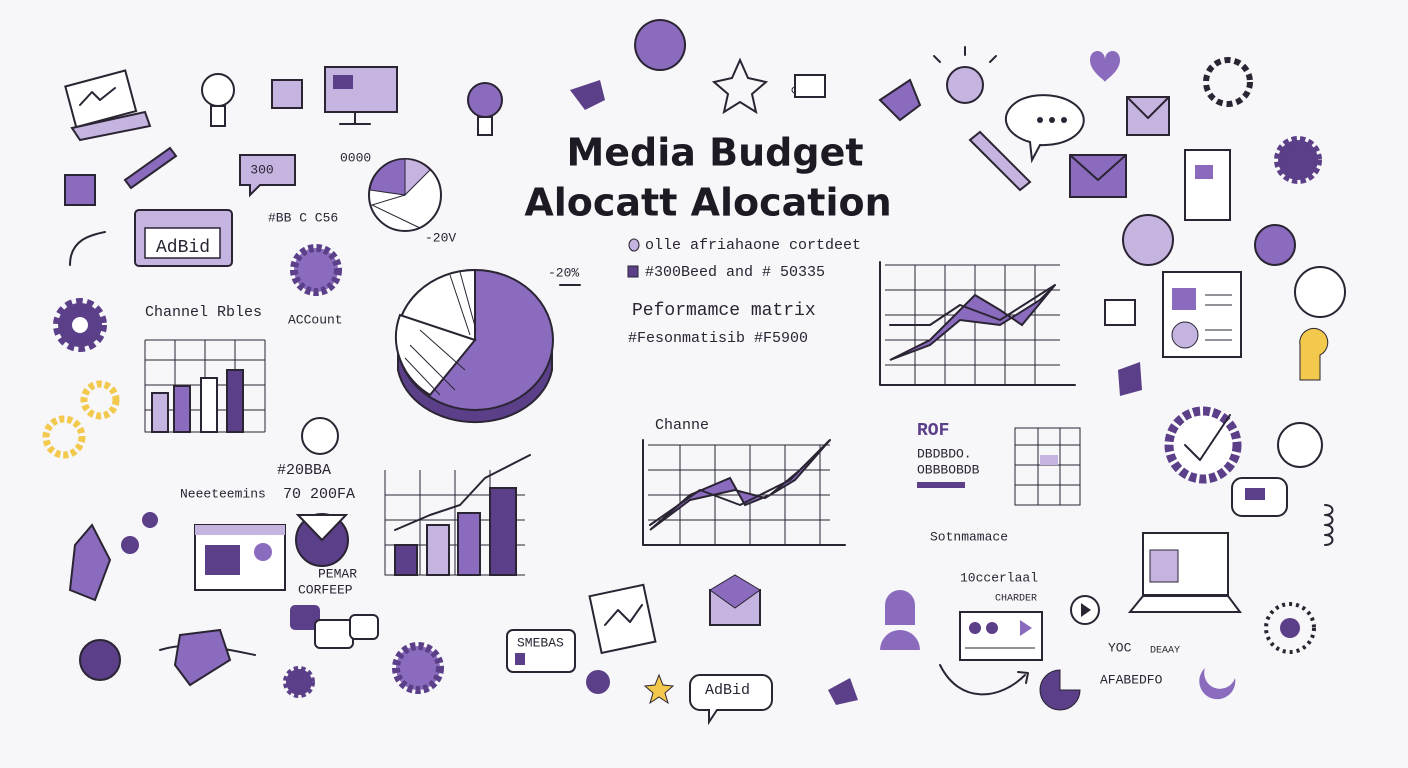 This screenshot has width=1408, height=768. Describe the element at coordinates (1184, 572) in the screenshot. I see `laptop` at that location.